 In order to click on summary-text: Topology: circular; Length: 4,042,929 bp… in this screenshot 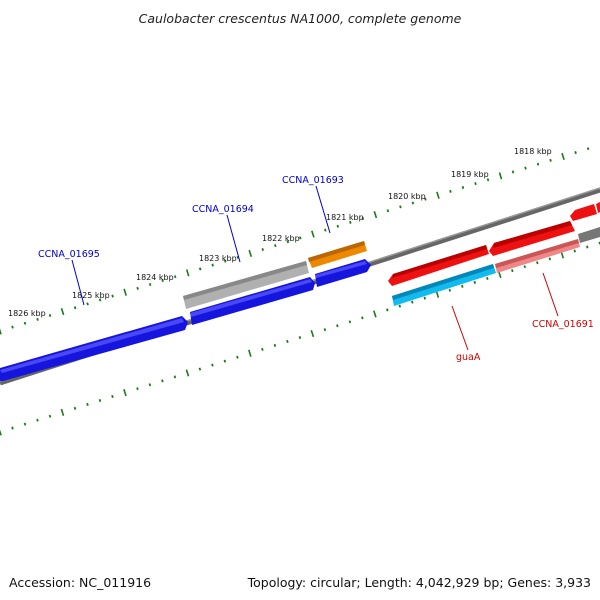, I will do `click(419, 582)`.